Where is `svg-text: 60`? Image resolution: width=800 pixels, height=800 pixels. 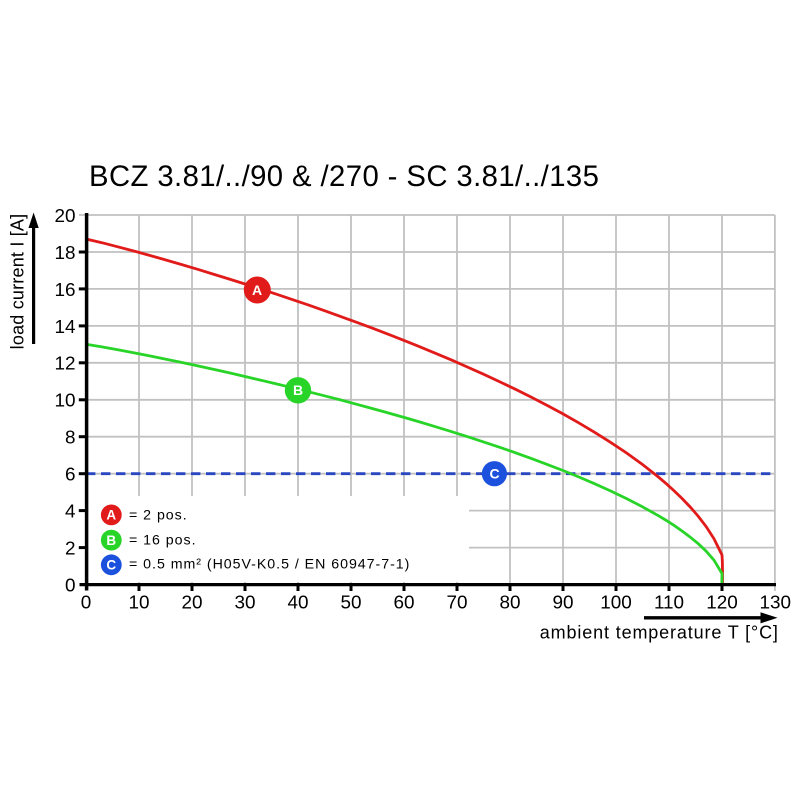
svg-text: 60 is located at coordinates (403, 603).